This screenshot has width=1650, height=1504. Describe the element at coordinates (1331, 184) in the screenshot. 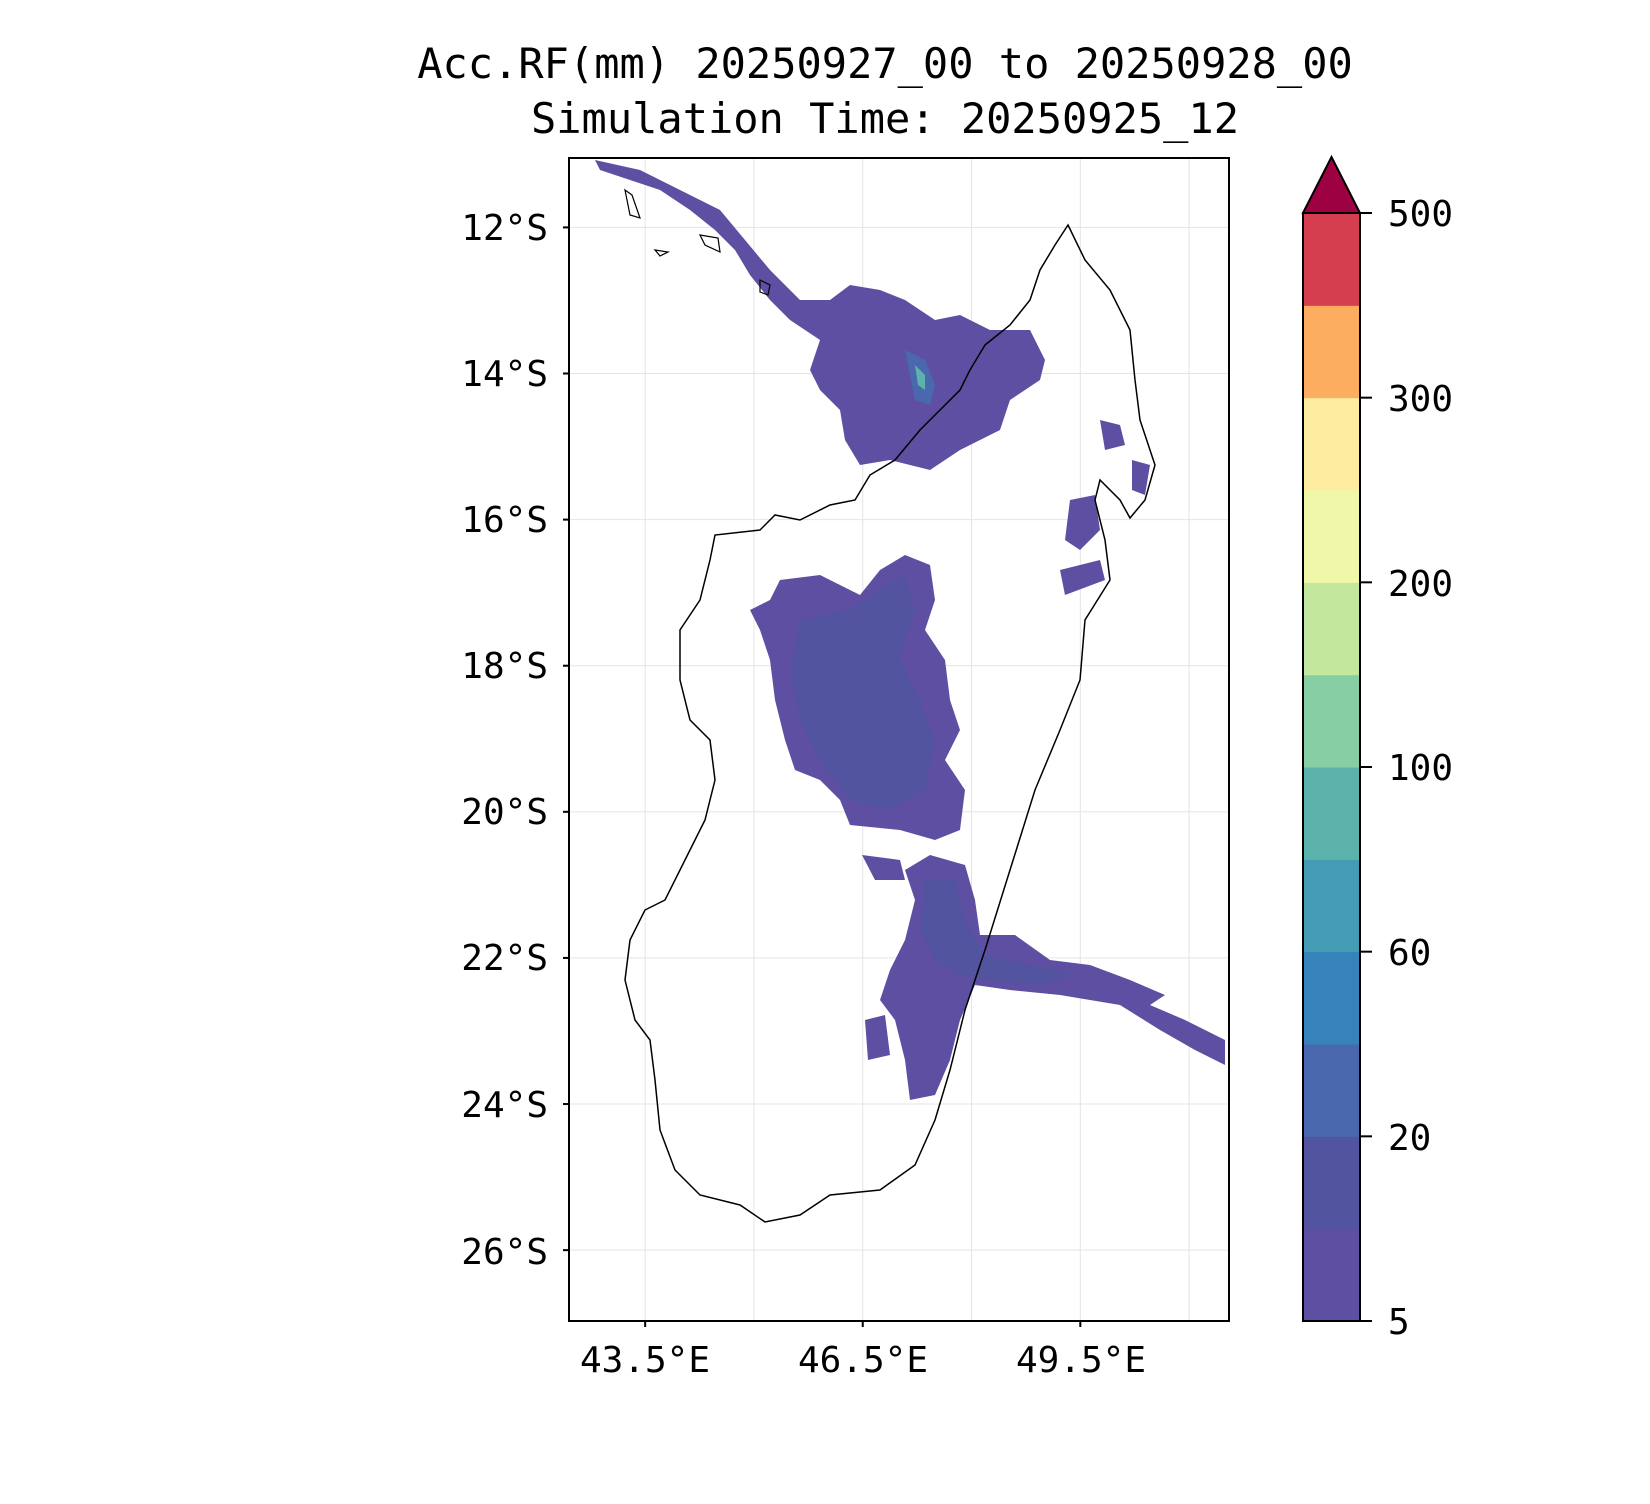

I see `colorbar-extend-arrow` at that location.